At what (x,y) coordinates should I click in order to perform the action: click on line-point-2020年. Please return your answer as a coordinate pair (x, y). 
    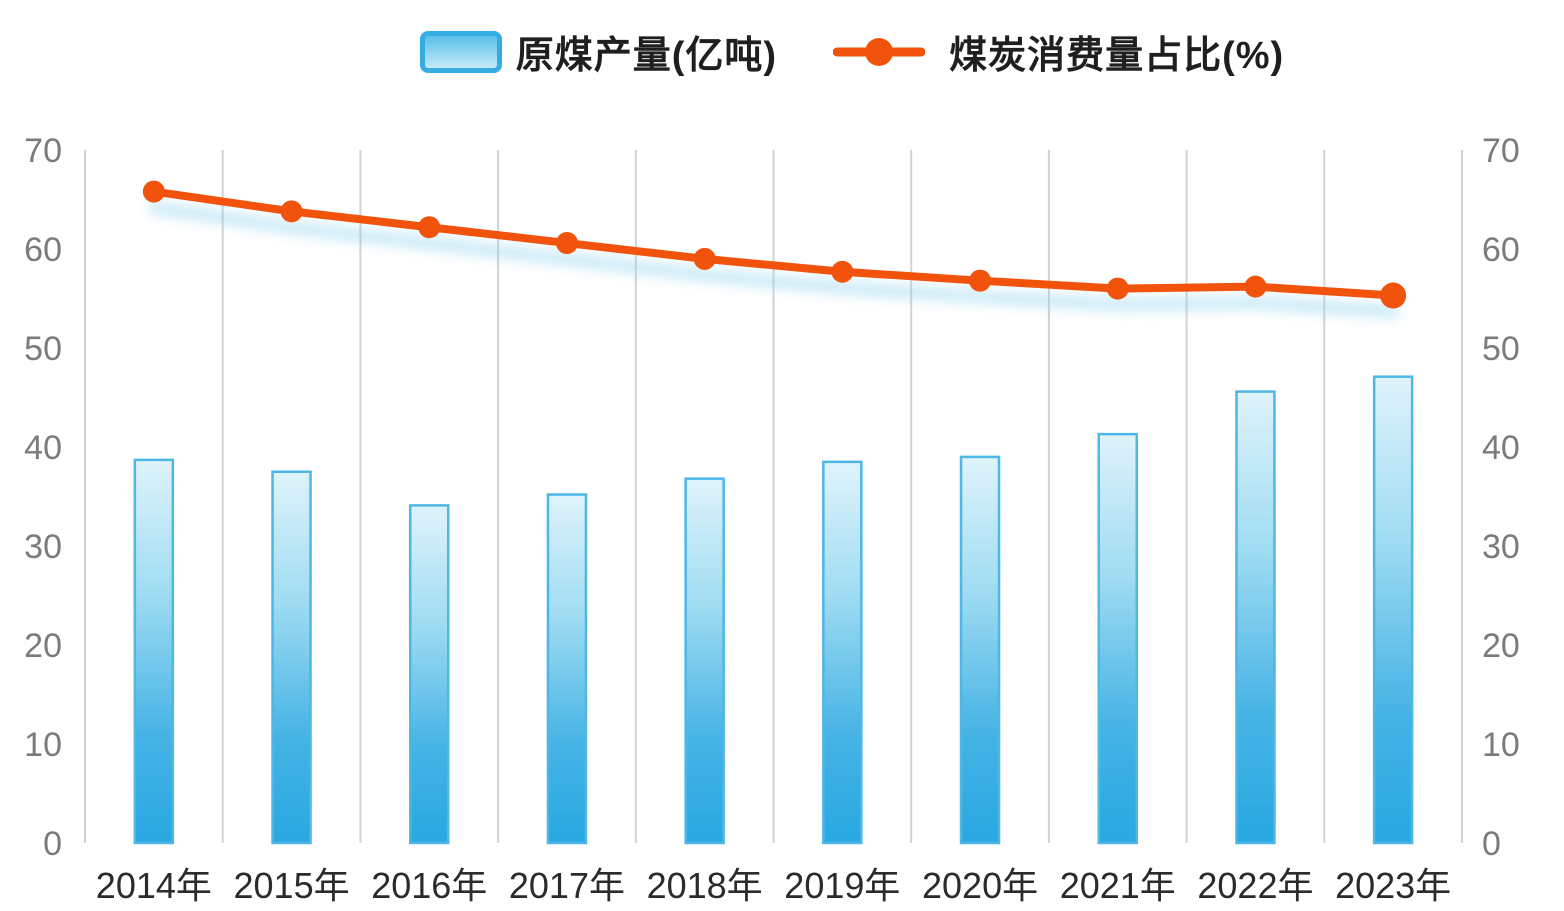
    Looking at the image, I should click on (980, 280).